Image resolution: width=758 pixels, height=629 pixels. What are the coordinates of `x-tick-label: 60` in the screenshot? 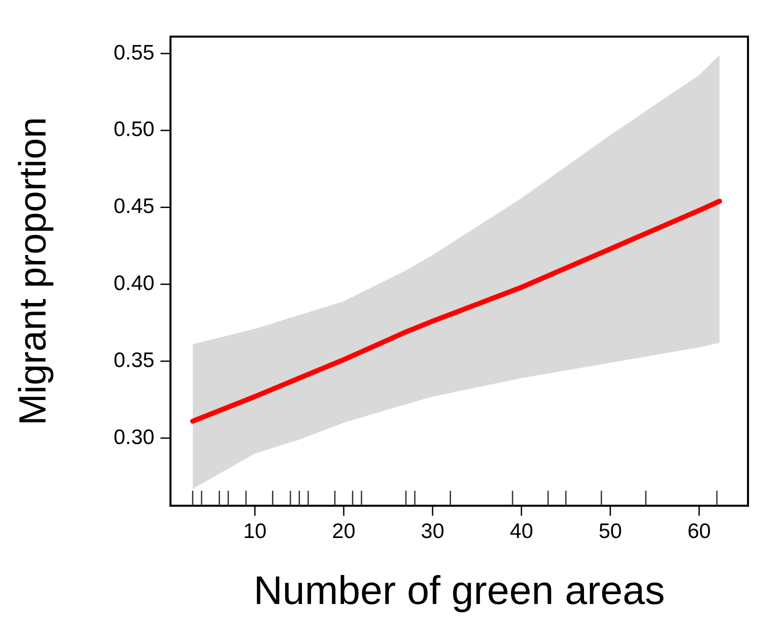 It's located at (699, 532).